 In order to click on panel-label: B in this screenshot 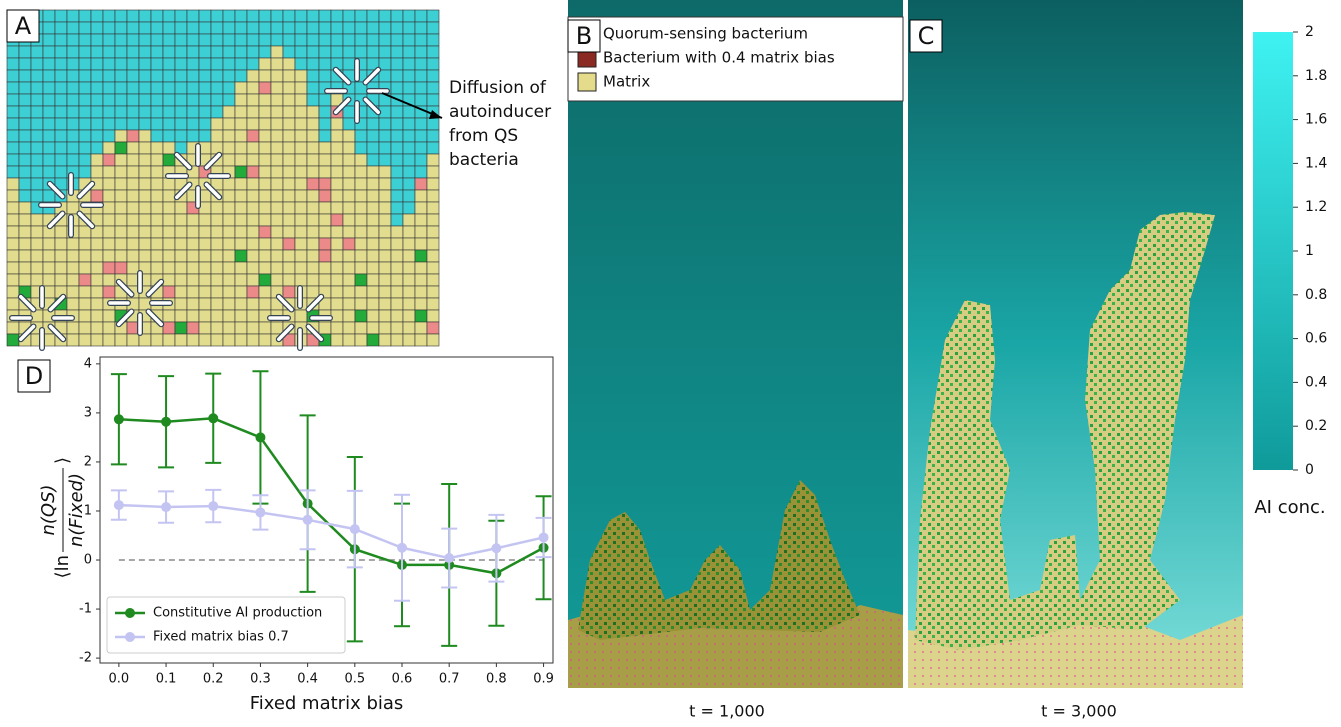, I will do `click(584, 36)`.